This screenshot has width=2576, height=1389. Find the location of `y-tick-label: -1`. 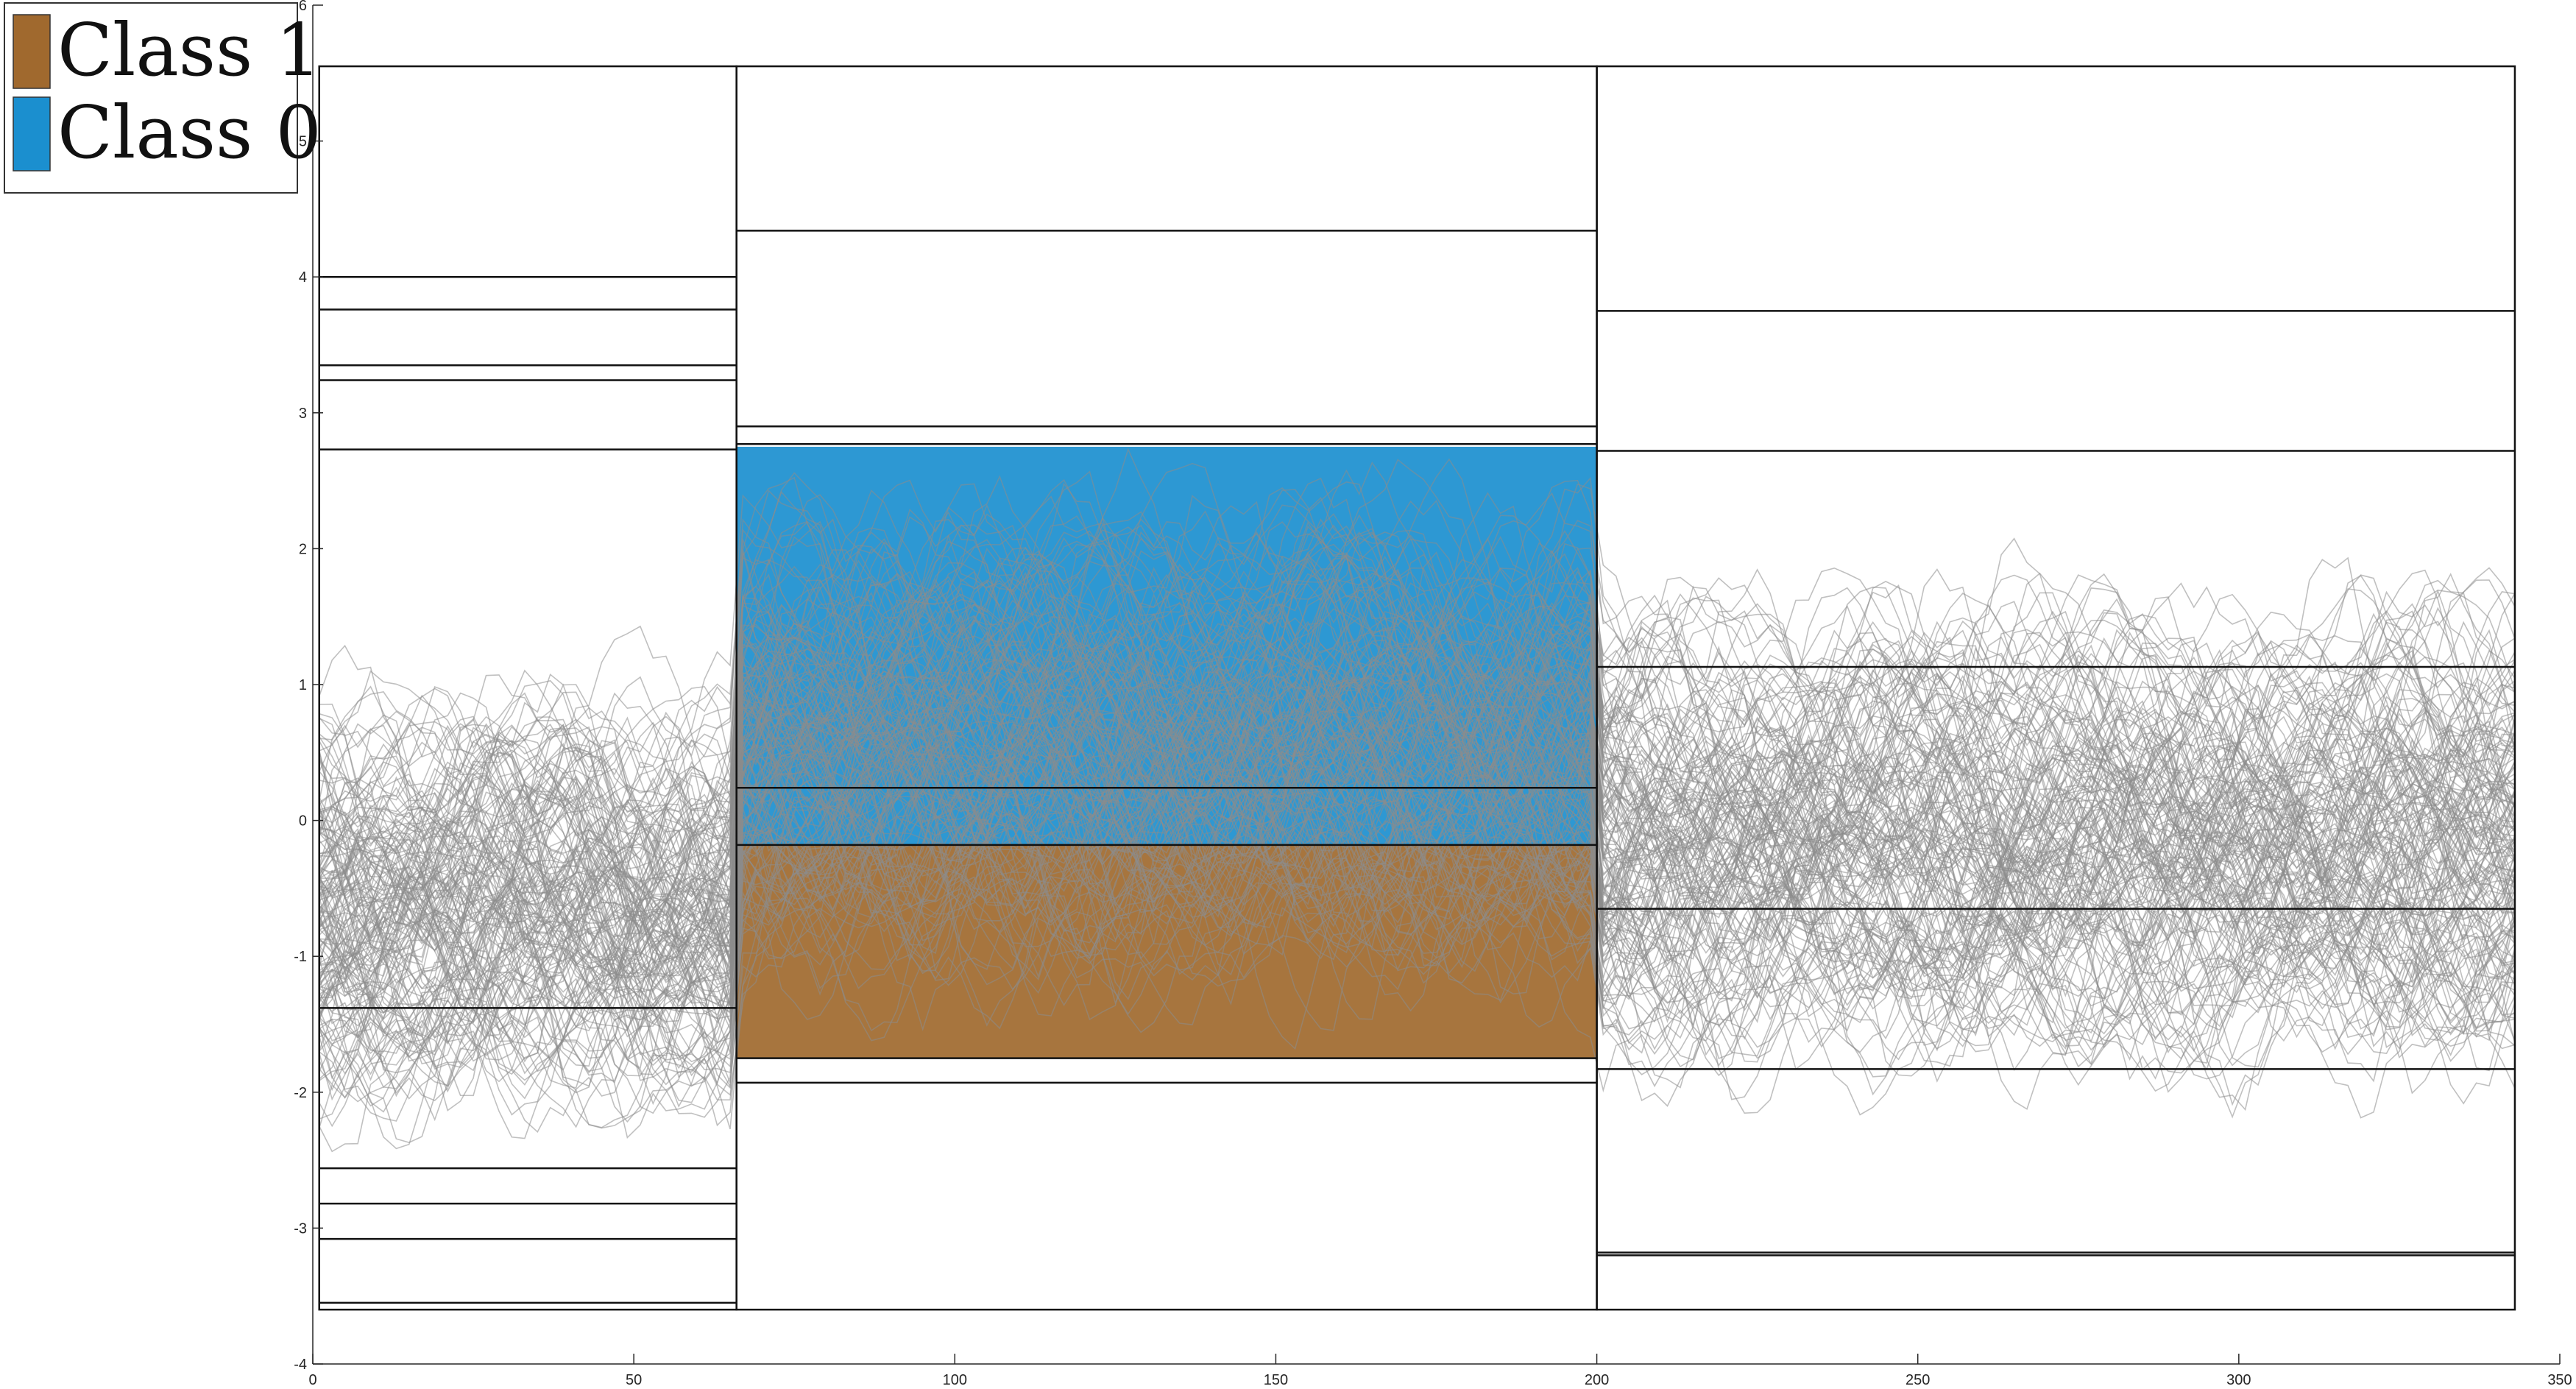

y-tick-label: -1 is located at coordinates (300, 957).